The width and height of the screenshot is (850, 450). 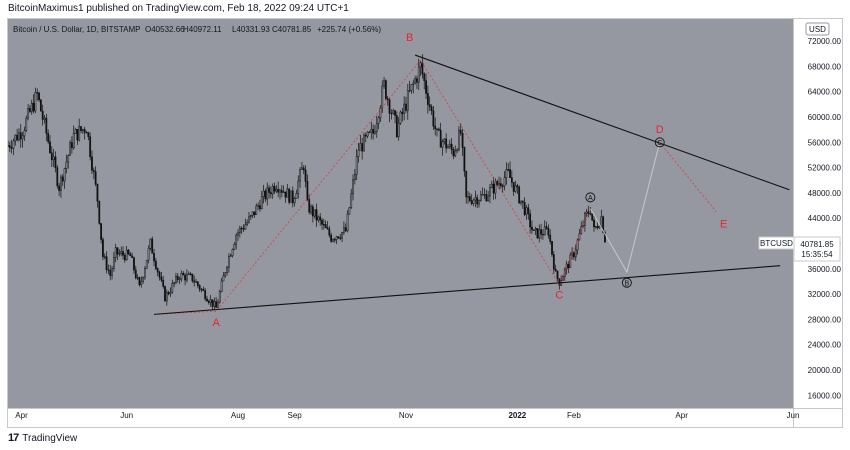 I want to click on time-tick-label: Nov, so click(x=406, y=415).